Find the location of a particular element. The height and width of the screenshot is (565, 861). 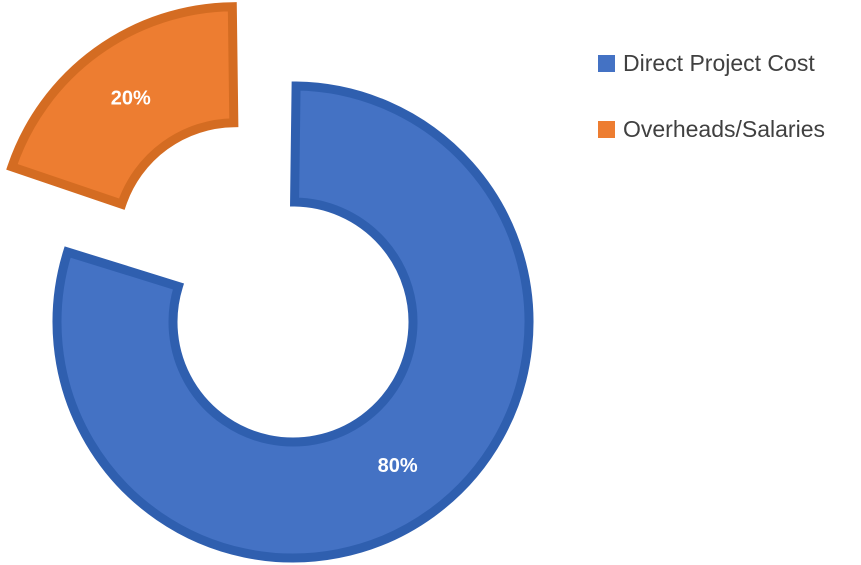

legend-item-overheads-salaries: Overheads/Salaries is located at coordinates (711, 129).